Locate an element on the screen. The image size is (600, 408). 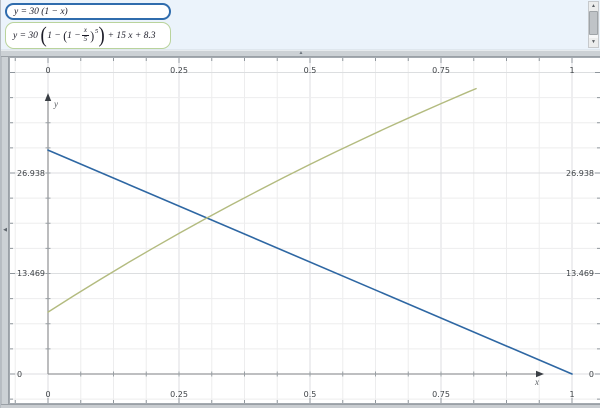
x-axis-letter: x is located at coordinates (536, 382).